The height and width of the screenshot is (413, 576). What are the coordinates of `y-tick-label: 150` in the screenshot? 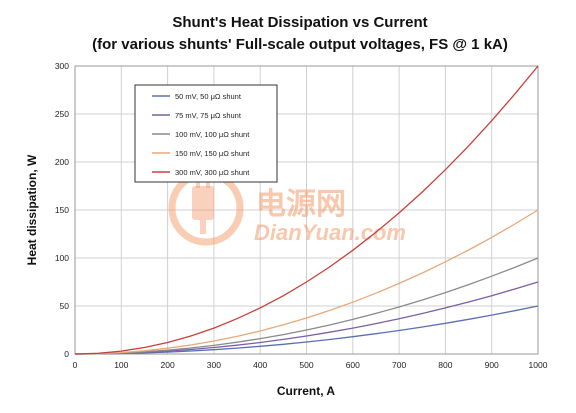 It's located at (62, 210).